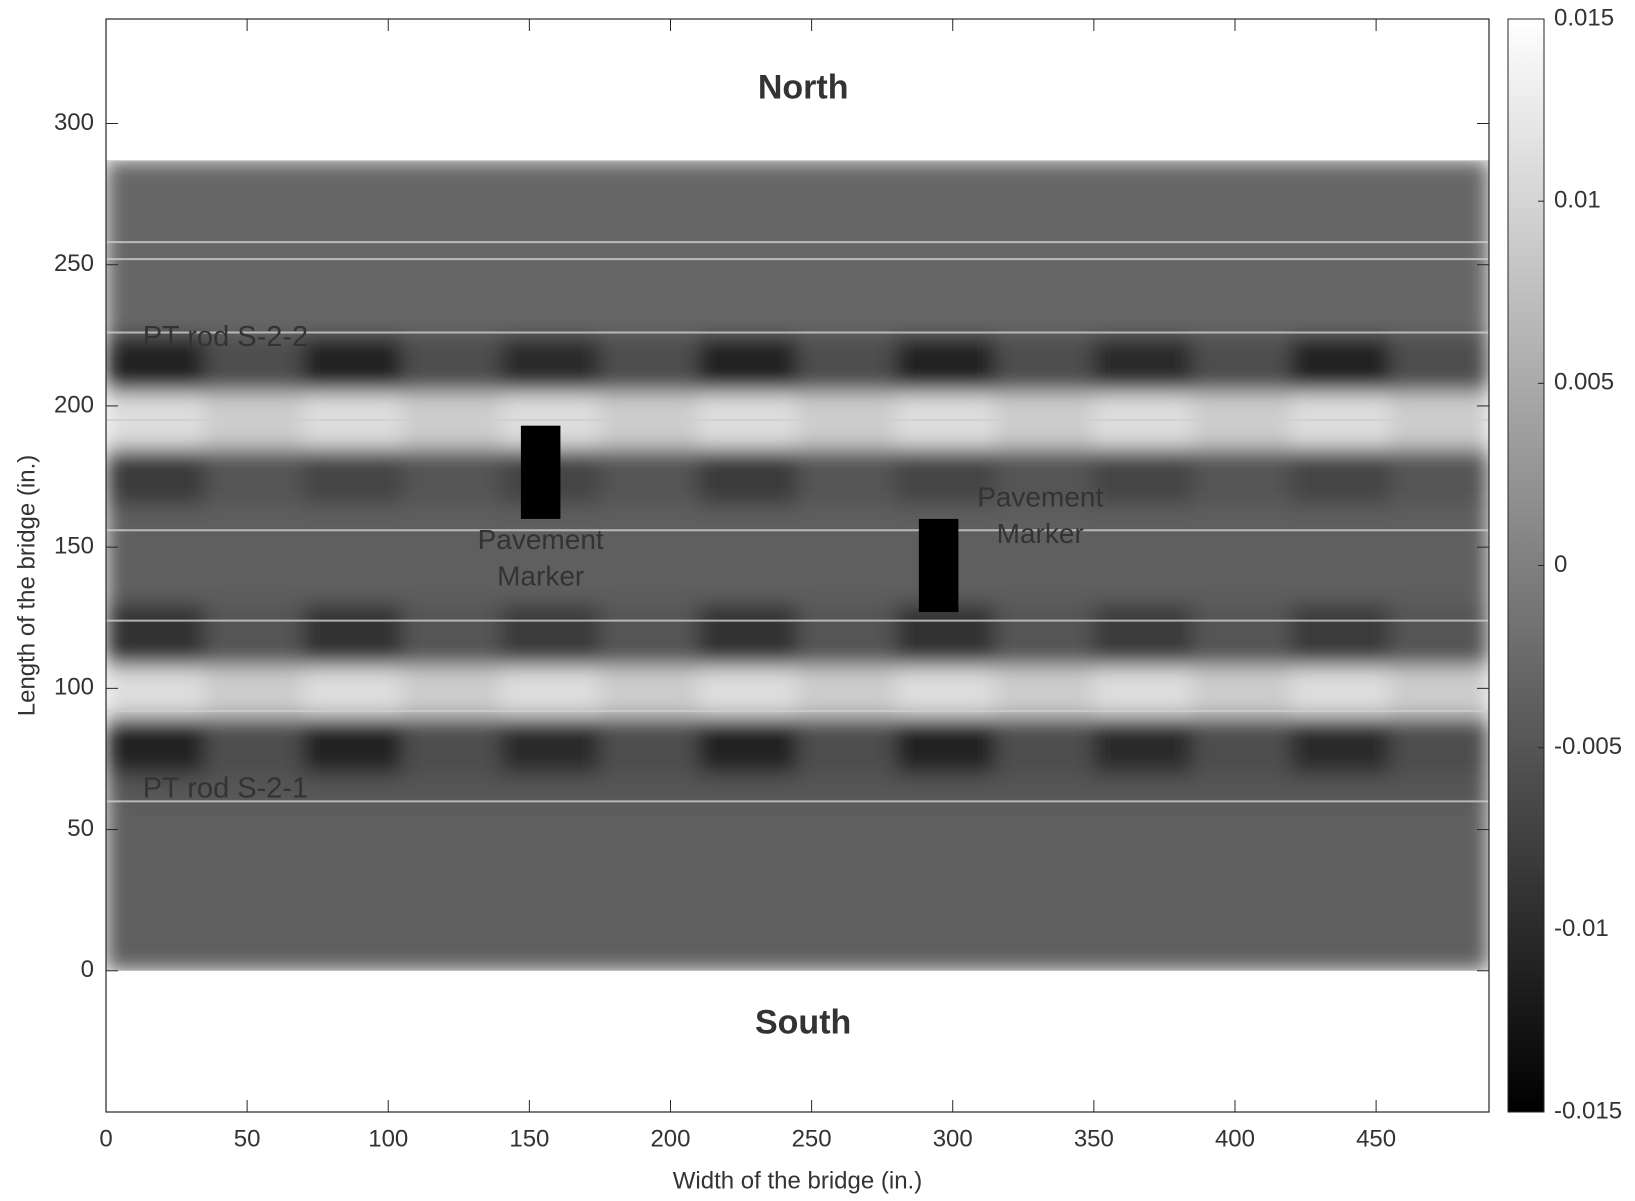 The image size is (1635, 1201). Describe the element at coordinates (225, 337) in the screenshot. I see `annotation: PT rod S-2-2` at that location.